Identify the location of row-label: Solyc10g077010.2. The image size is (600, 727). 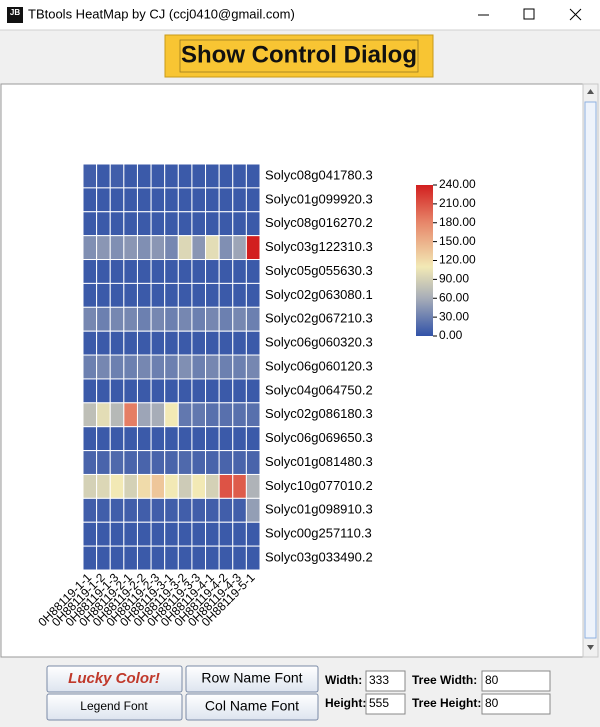
(319, 485).